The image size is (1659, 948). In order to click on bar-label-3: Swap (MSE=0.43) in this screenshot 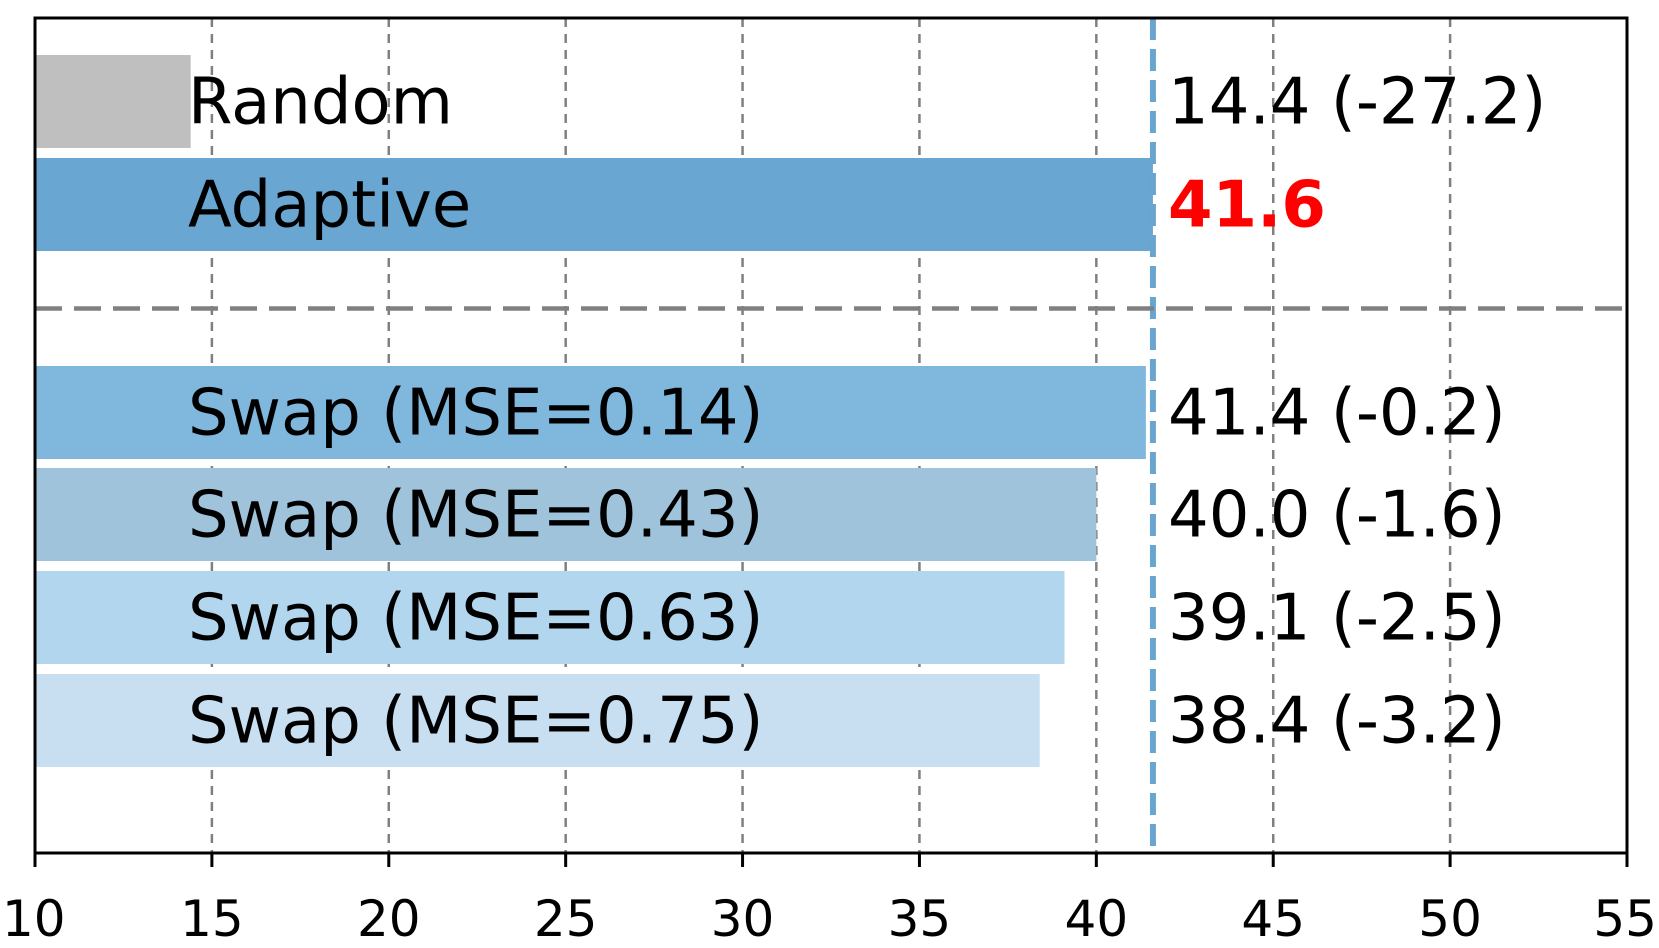, I will do `click(476, 516)`.